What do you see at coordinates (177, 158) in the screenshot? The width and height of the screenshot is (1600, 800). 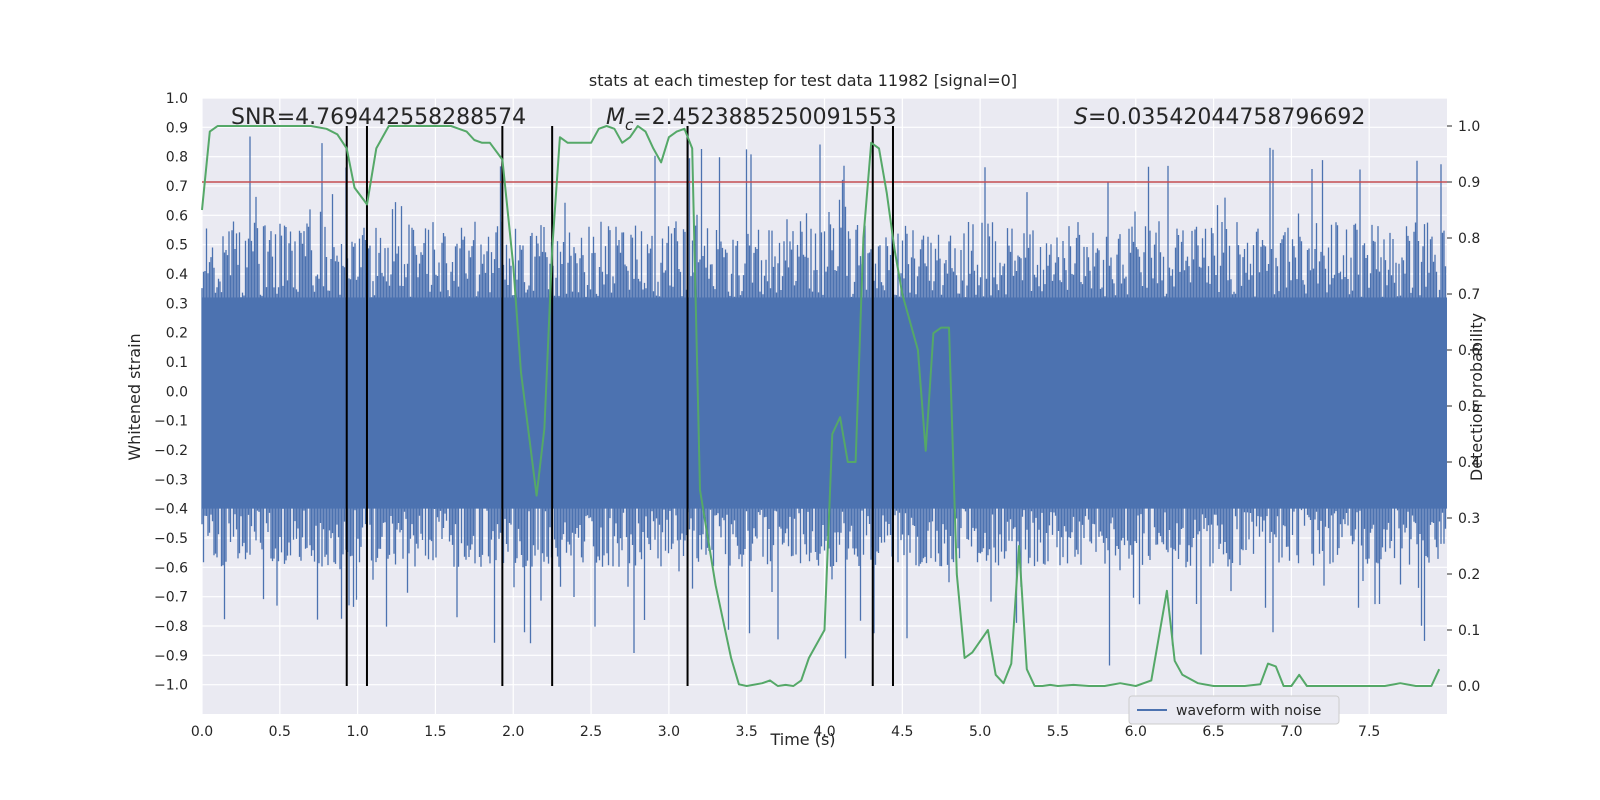 I see `left-y-tick-label: 0.8` at bounding box center [177, 158].